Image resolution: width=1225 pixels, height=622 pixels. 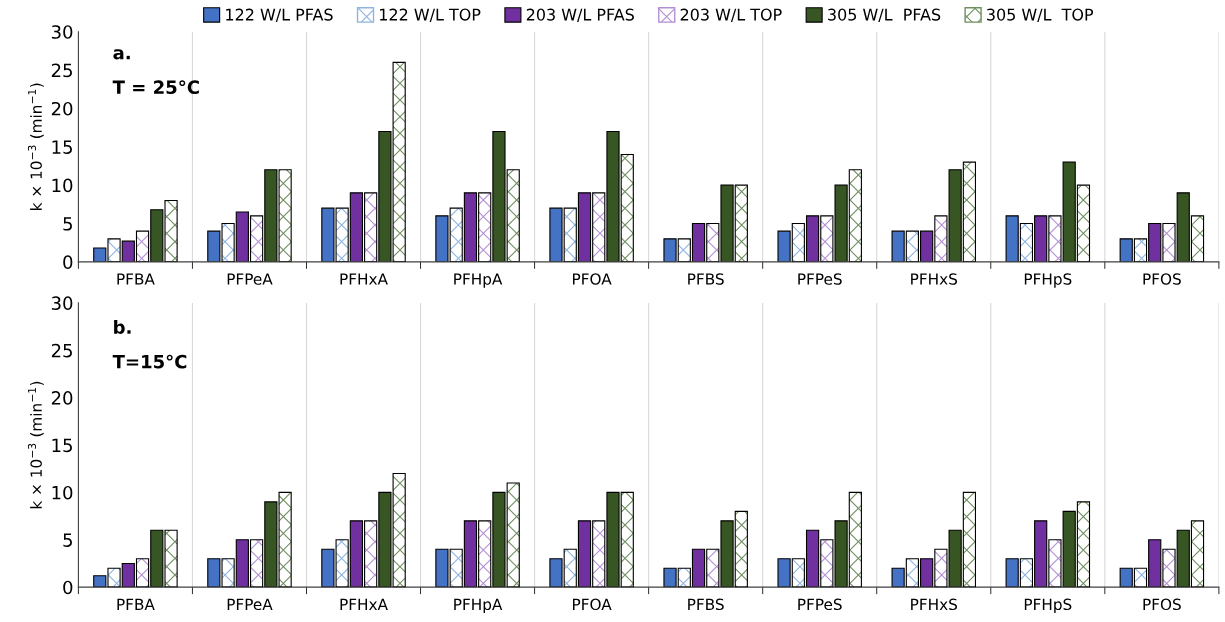 What do you see at coordinates (731, 15) in the screenshot?
I see `legend-label: 203 W/L TOP` at bounding box center [731, 15].